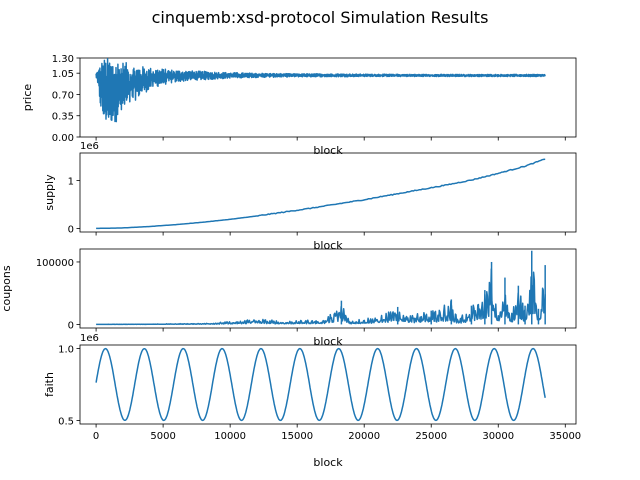 The width and height of the screenshot is (640, 480). What do you see at coordinates (565, 436) in the screenshot?
I see `x-tick-label: 35000` at bounding box center [565, 436].